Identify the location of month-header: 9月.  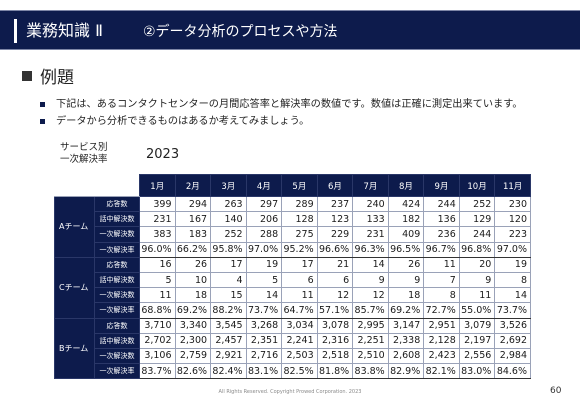
(441, 185).